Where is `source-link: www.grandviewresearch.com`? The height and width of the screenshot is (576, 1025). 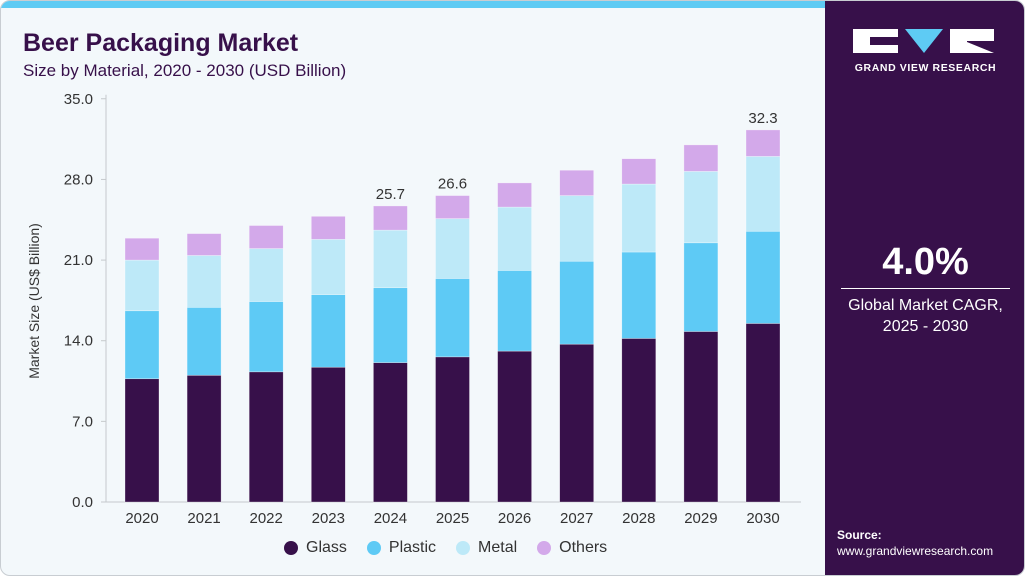 source-link: www.grandviewresearch.com is located at coordinates (915, 551).